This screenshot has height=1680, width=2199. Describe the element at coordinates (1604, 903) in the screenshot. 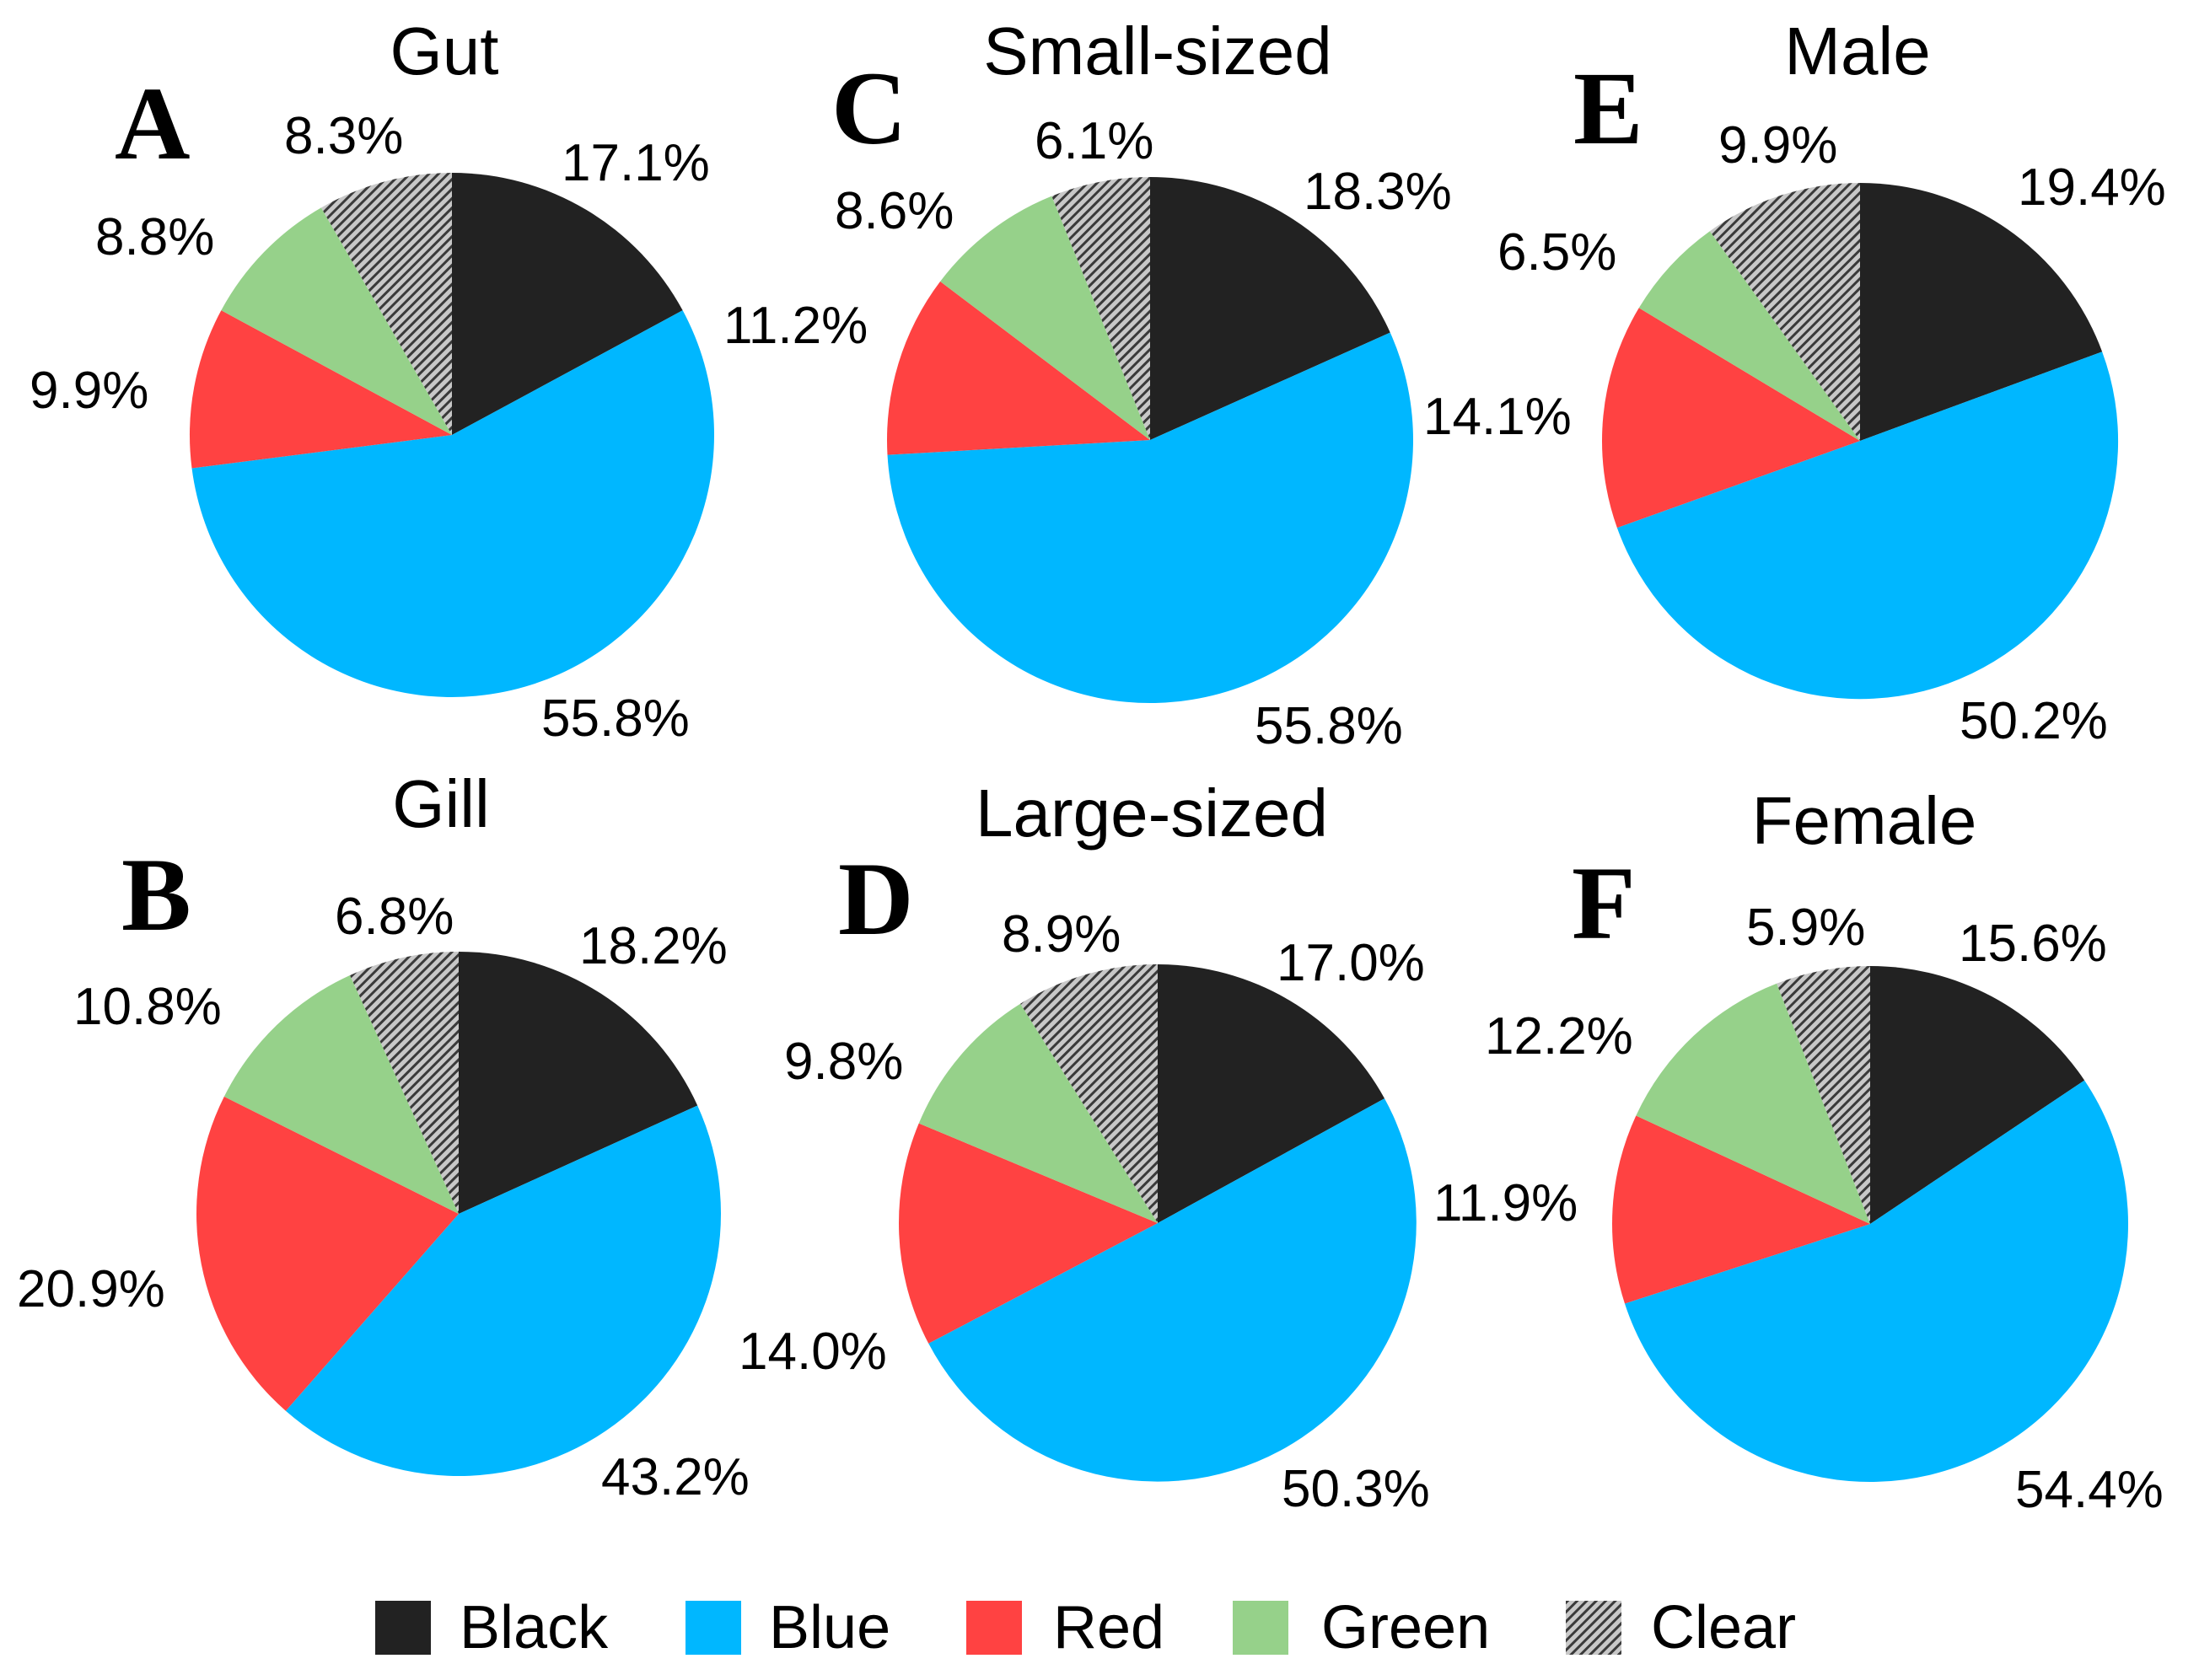

I see `panel-letter: F` at that location.